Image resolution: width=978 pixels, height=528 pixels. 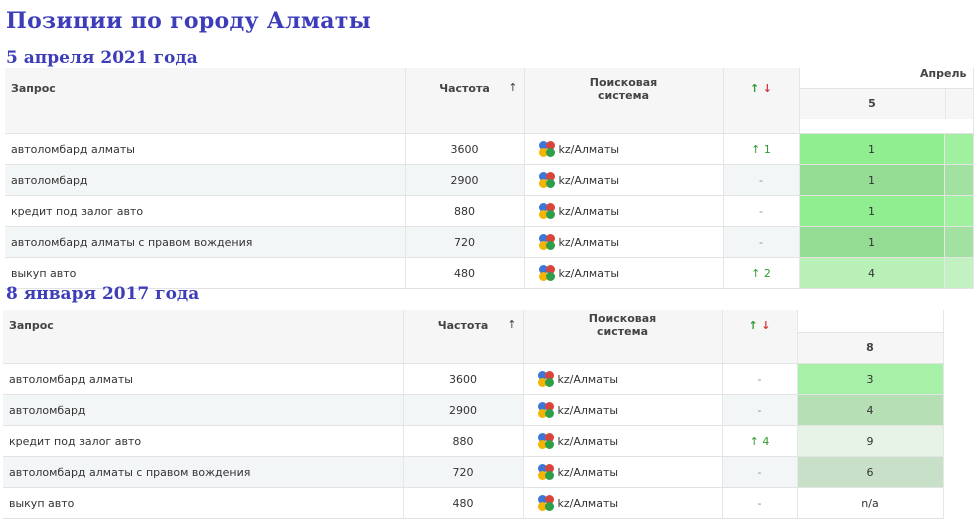 What do you see at coordinates (870, 379) in the screenshot?
I see `position-cell: 3` at bounding box center [870, 379].